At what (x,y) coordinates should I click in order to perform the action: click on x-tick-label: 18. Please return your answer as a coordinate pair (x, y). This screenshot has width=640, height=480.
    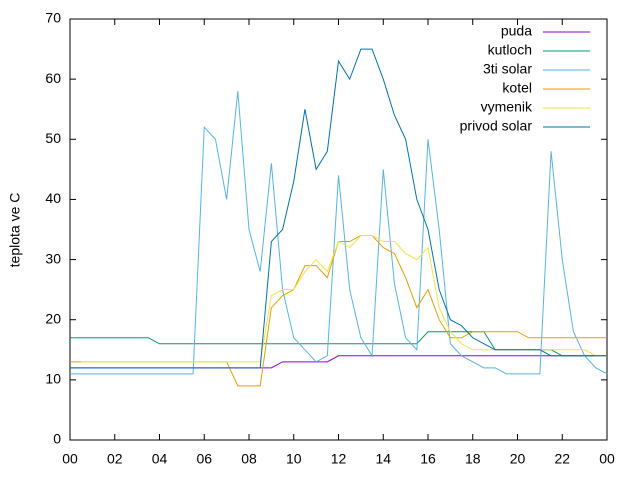
    Looking at the image, I should click on (473, 459).